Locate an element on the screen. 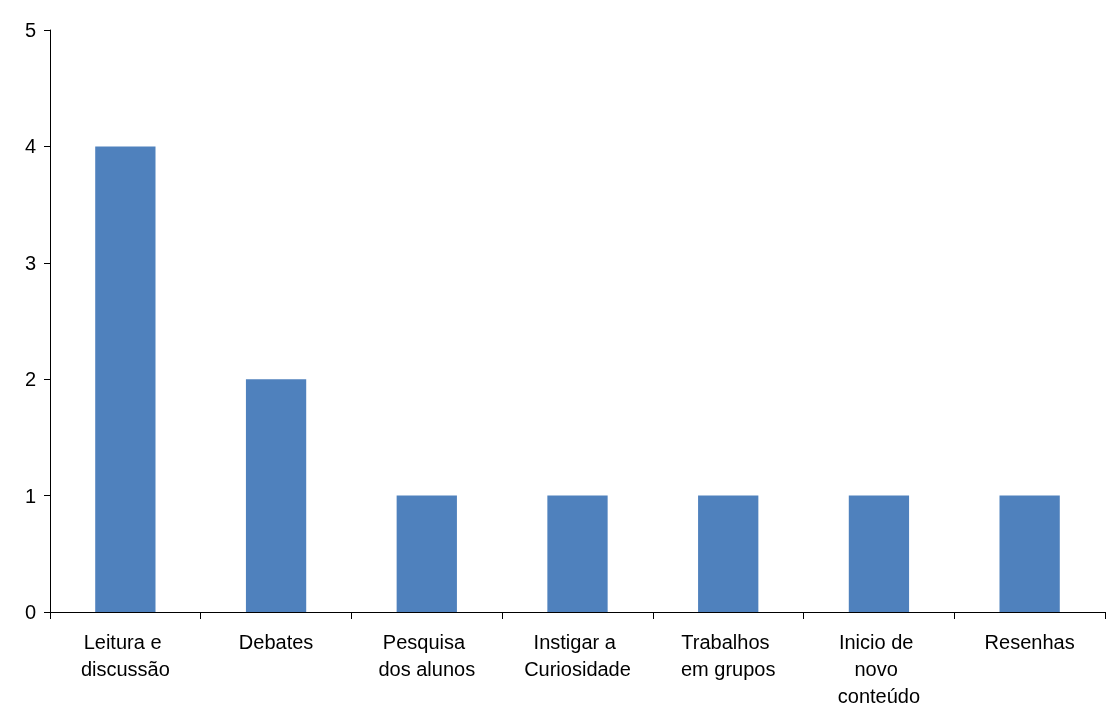  x-tick-label: Leitura e discussão is located at coordinates (125, 655).